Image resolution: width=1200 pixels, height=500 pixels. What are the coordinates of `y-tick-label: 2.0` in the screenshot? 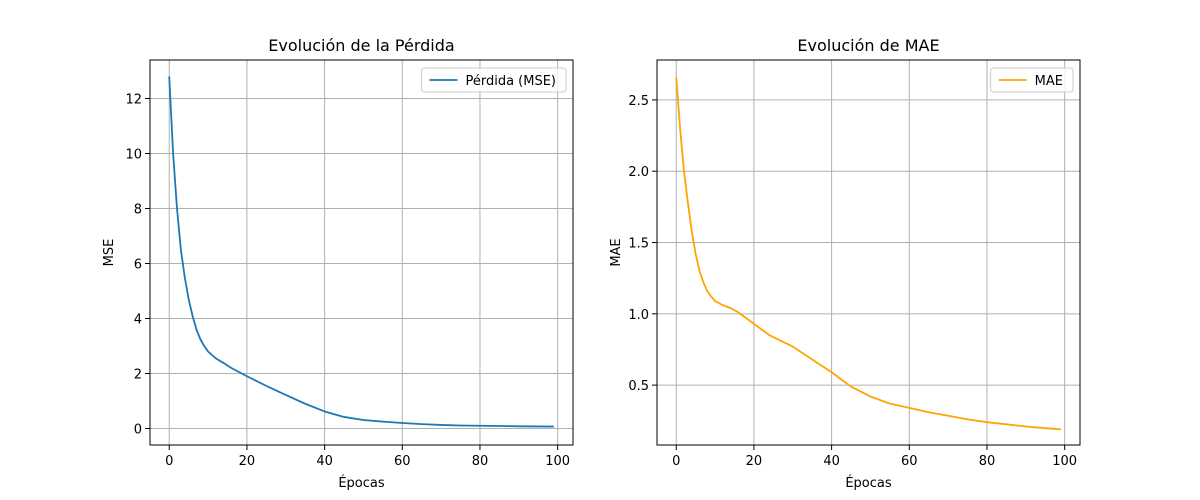 It's located at (638, 172).